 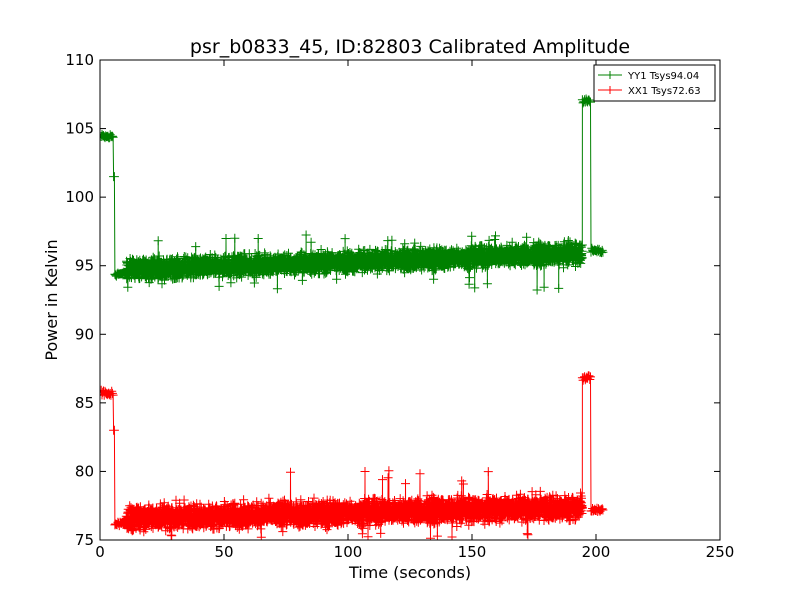 What do you see at coordinates (84, 334) in the screenshot?
I see `y-tick-label: 90` at bounding box center [84, 334].